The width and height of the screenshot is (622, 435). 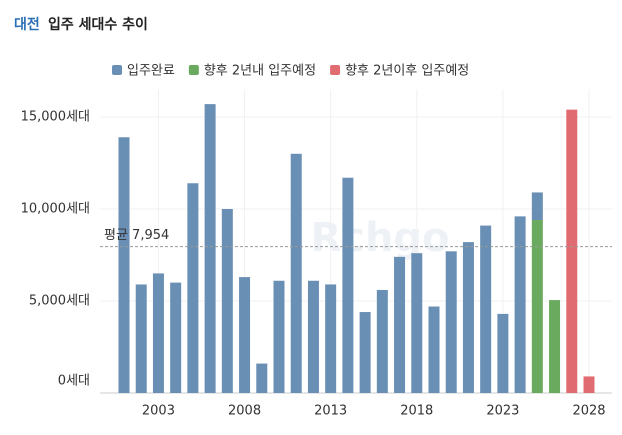 I want to click on watermark: Rchgo, so click(x=379, y=238).